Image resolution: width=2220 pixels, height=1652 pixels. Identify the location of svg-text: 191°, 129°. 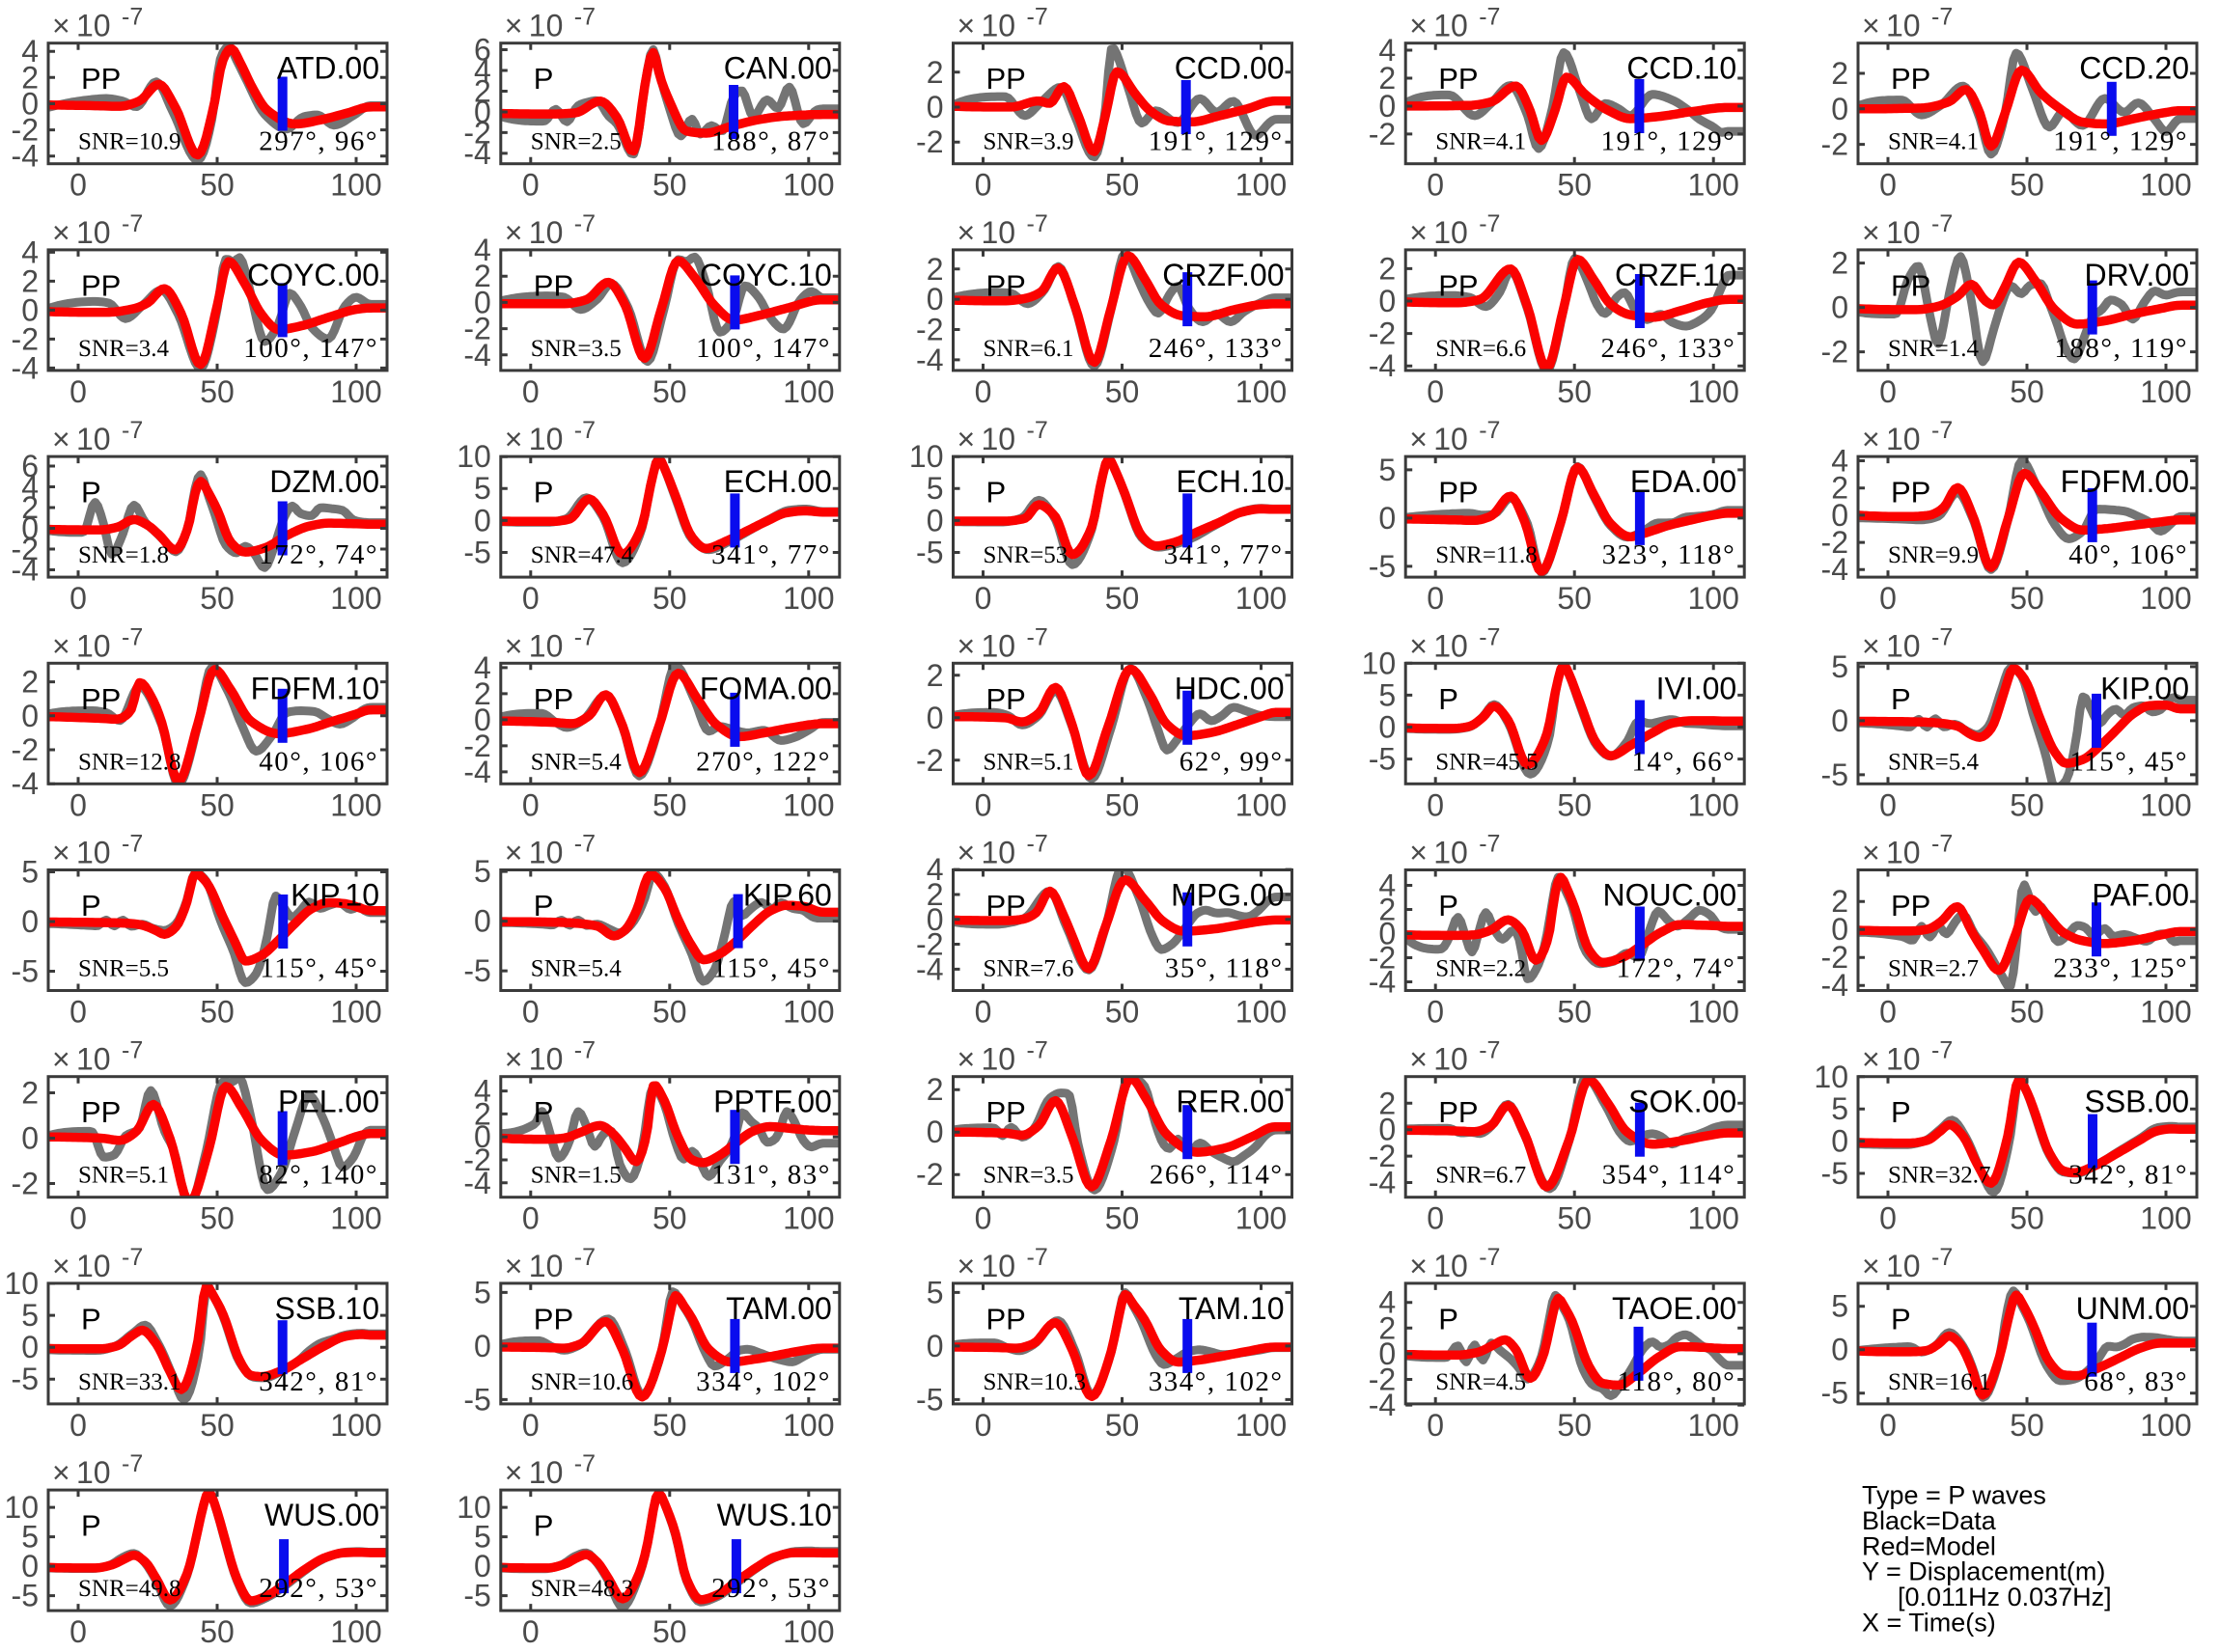
(1667, 141).